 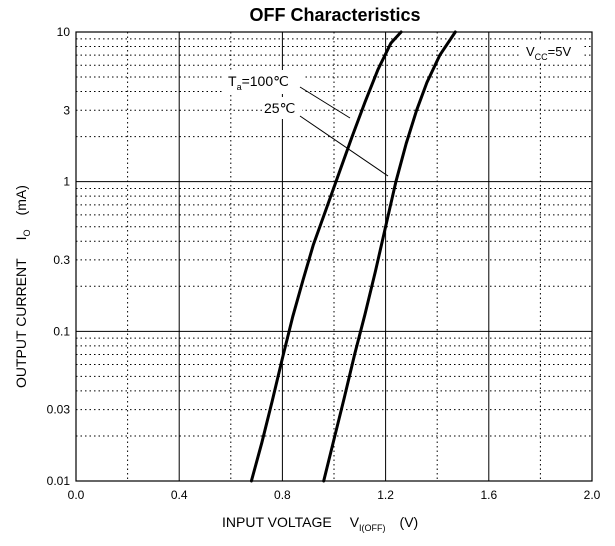 What do you see at coordinates (277, 522) in the screenshot?
I see `x-axis-label-main: INPUT VOLTAGE` at bounding box center [277, 522].